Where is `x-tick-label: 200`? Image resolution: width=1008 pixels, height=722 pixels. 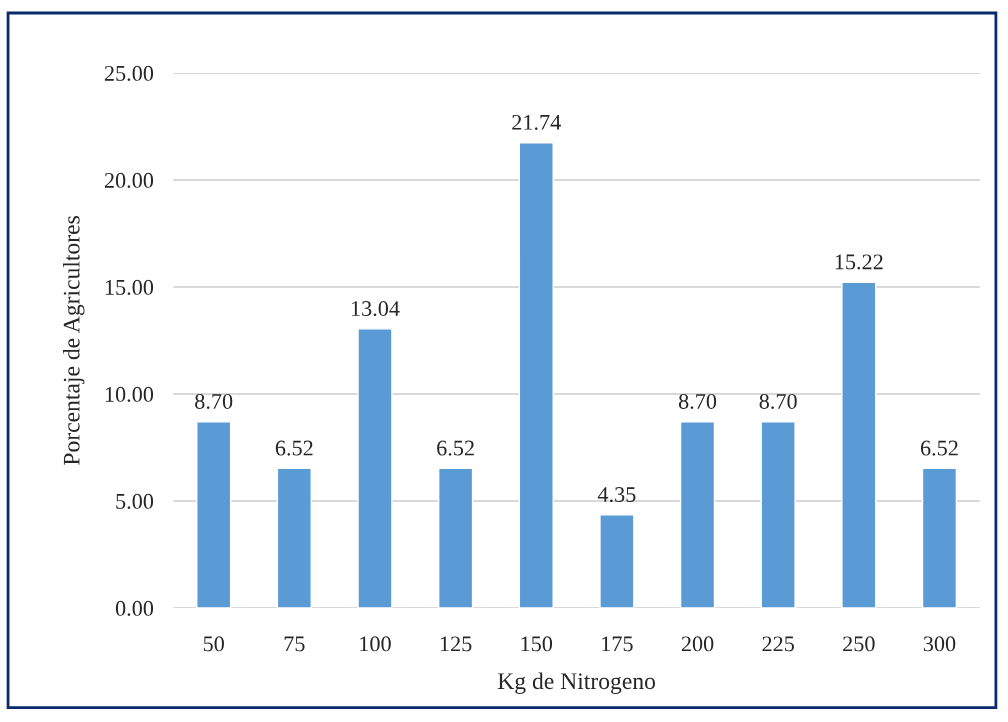
x-tick-label: 200 is located at coordinates (697, 644).